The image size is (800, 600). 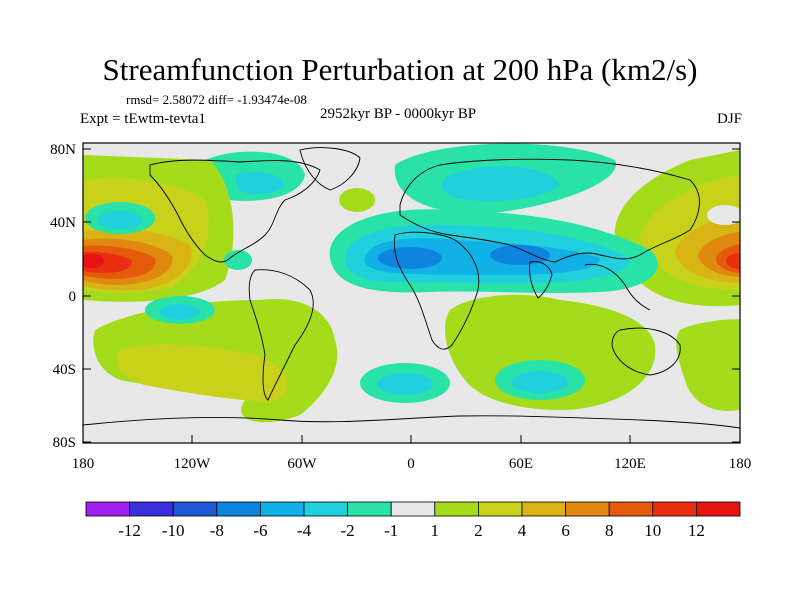 What do you see at coordinates (217, 530) in the screenshot?
I see `colorbar-label-2: -8` at bounding box center [217, 530].